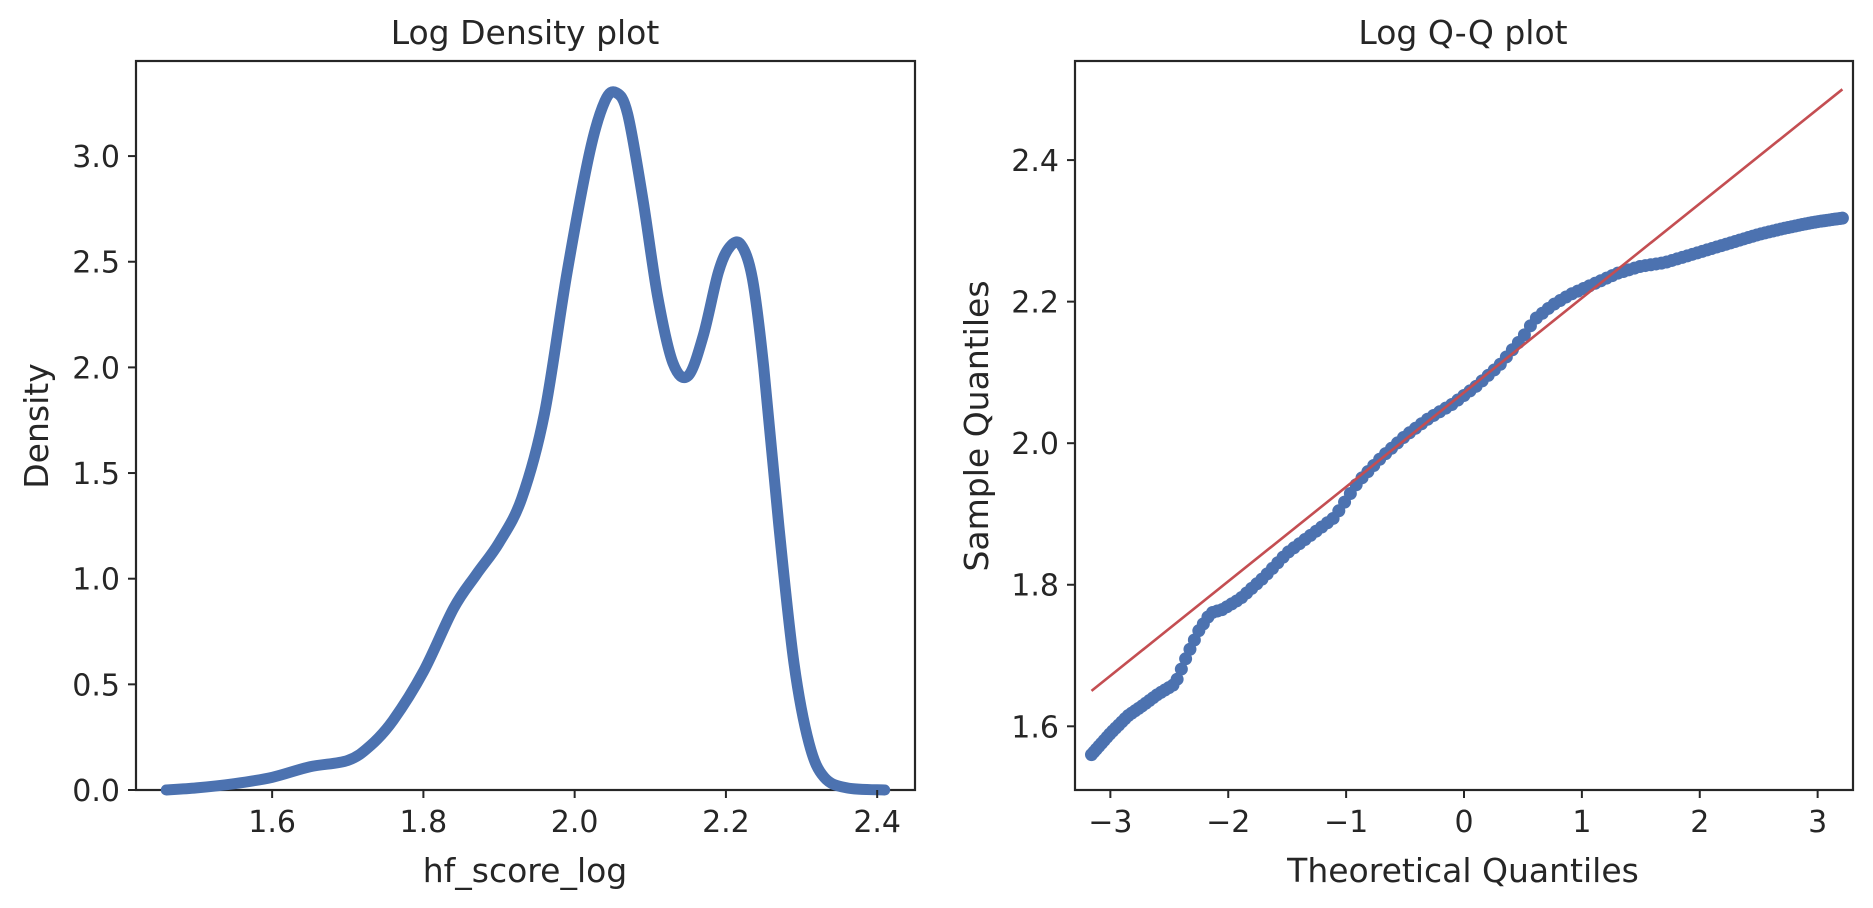  Describe the element at coordinates (96, 368) in the screenshot. I see `density-y-tick-label: 2.0` at that location.